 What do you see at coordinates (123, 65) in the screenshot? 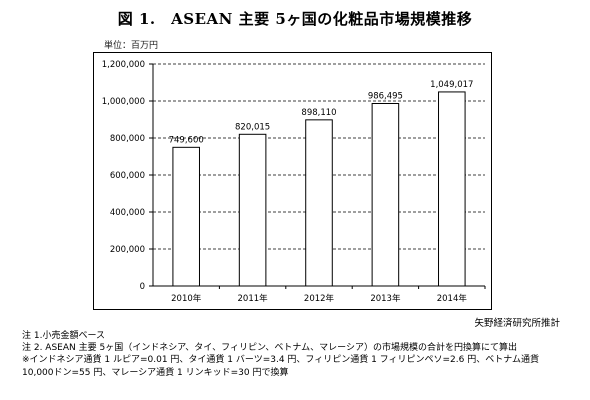
I see `y-tick-label: 1,200,000` at bounding box center [123, 65].